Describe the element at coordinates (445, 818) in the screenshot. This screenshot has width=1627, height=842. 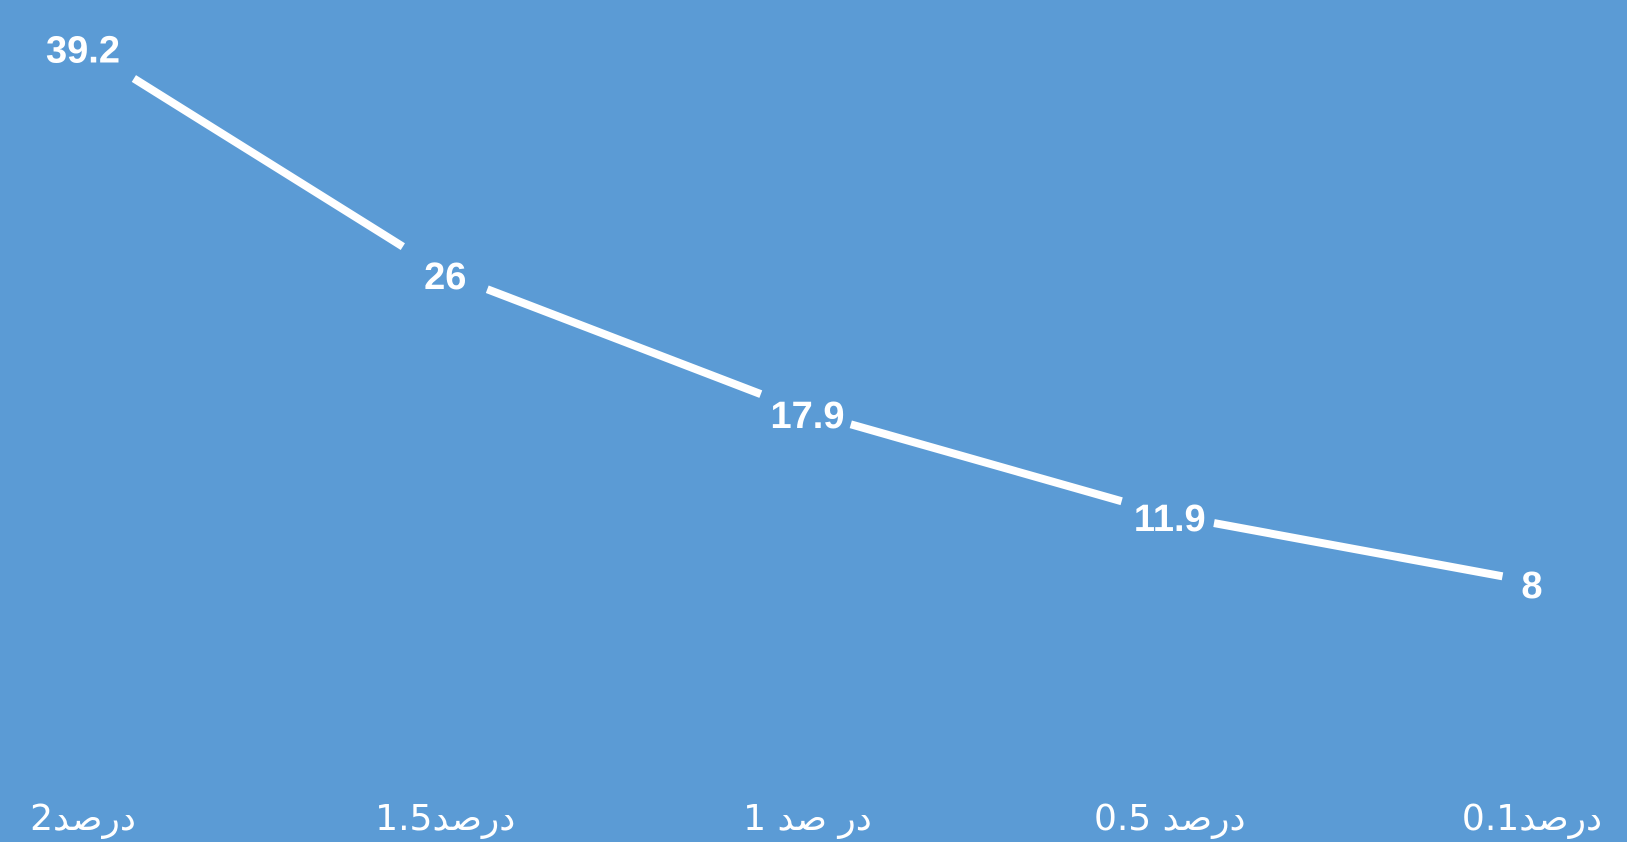
I see `x-tick-label: 1.5درصد` at that location.